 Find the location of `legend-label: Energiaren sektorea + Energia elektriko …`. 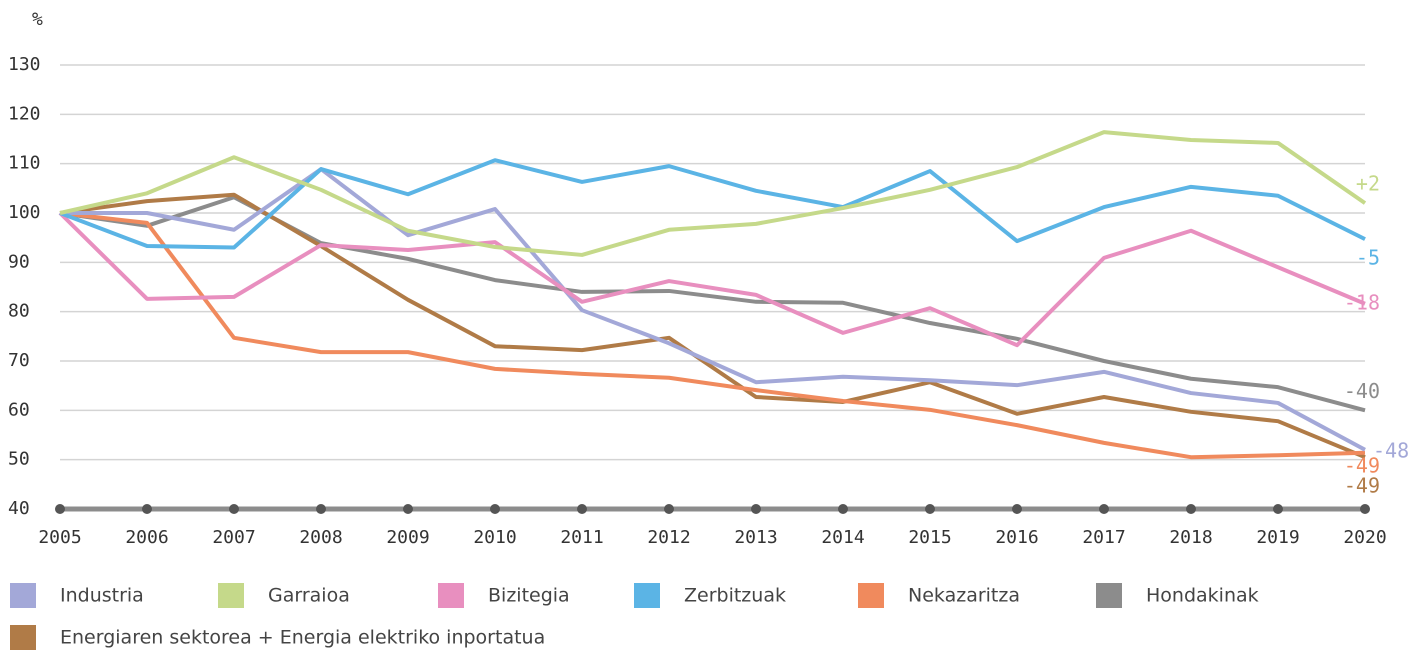

legend-label: Energiaren sektorea + Energia elektriko … is located at coordinates (302, 638).